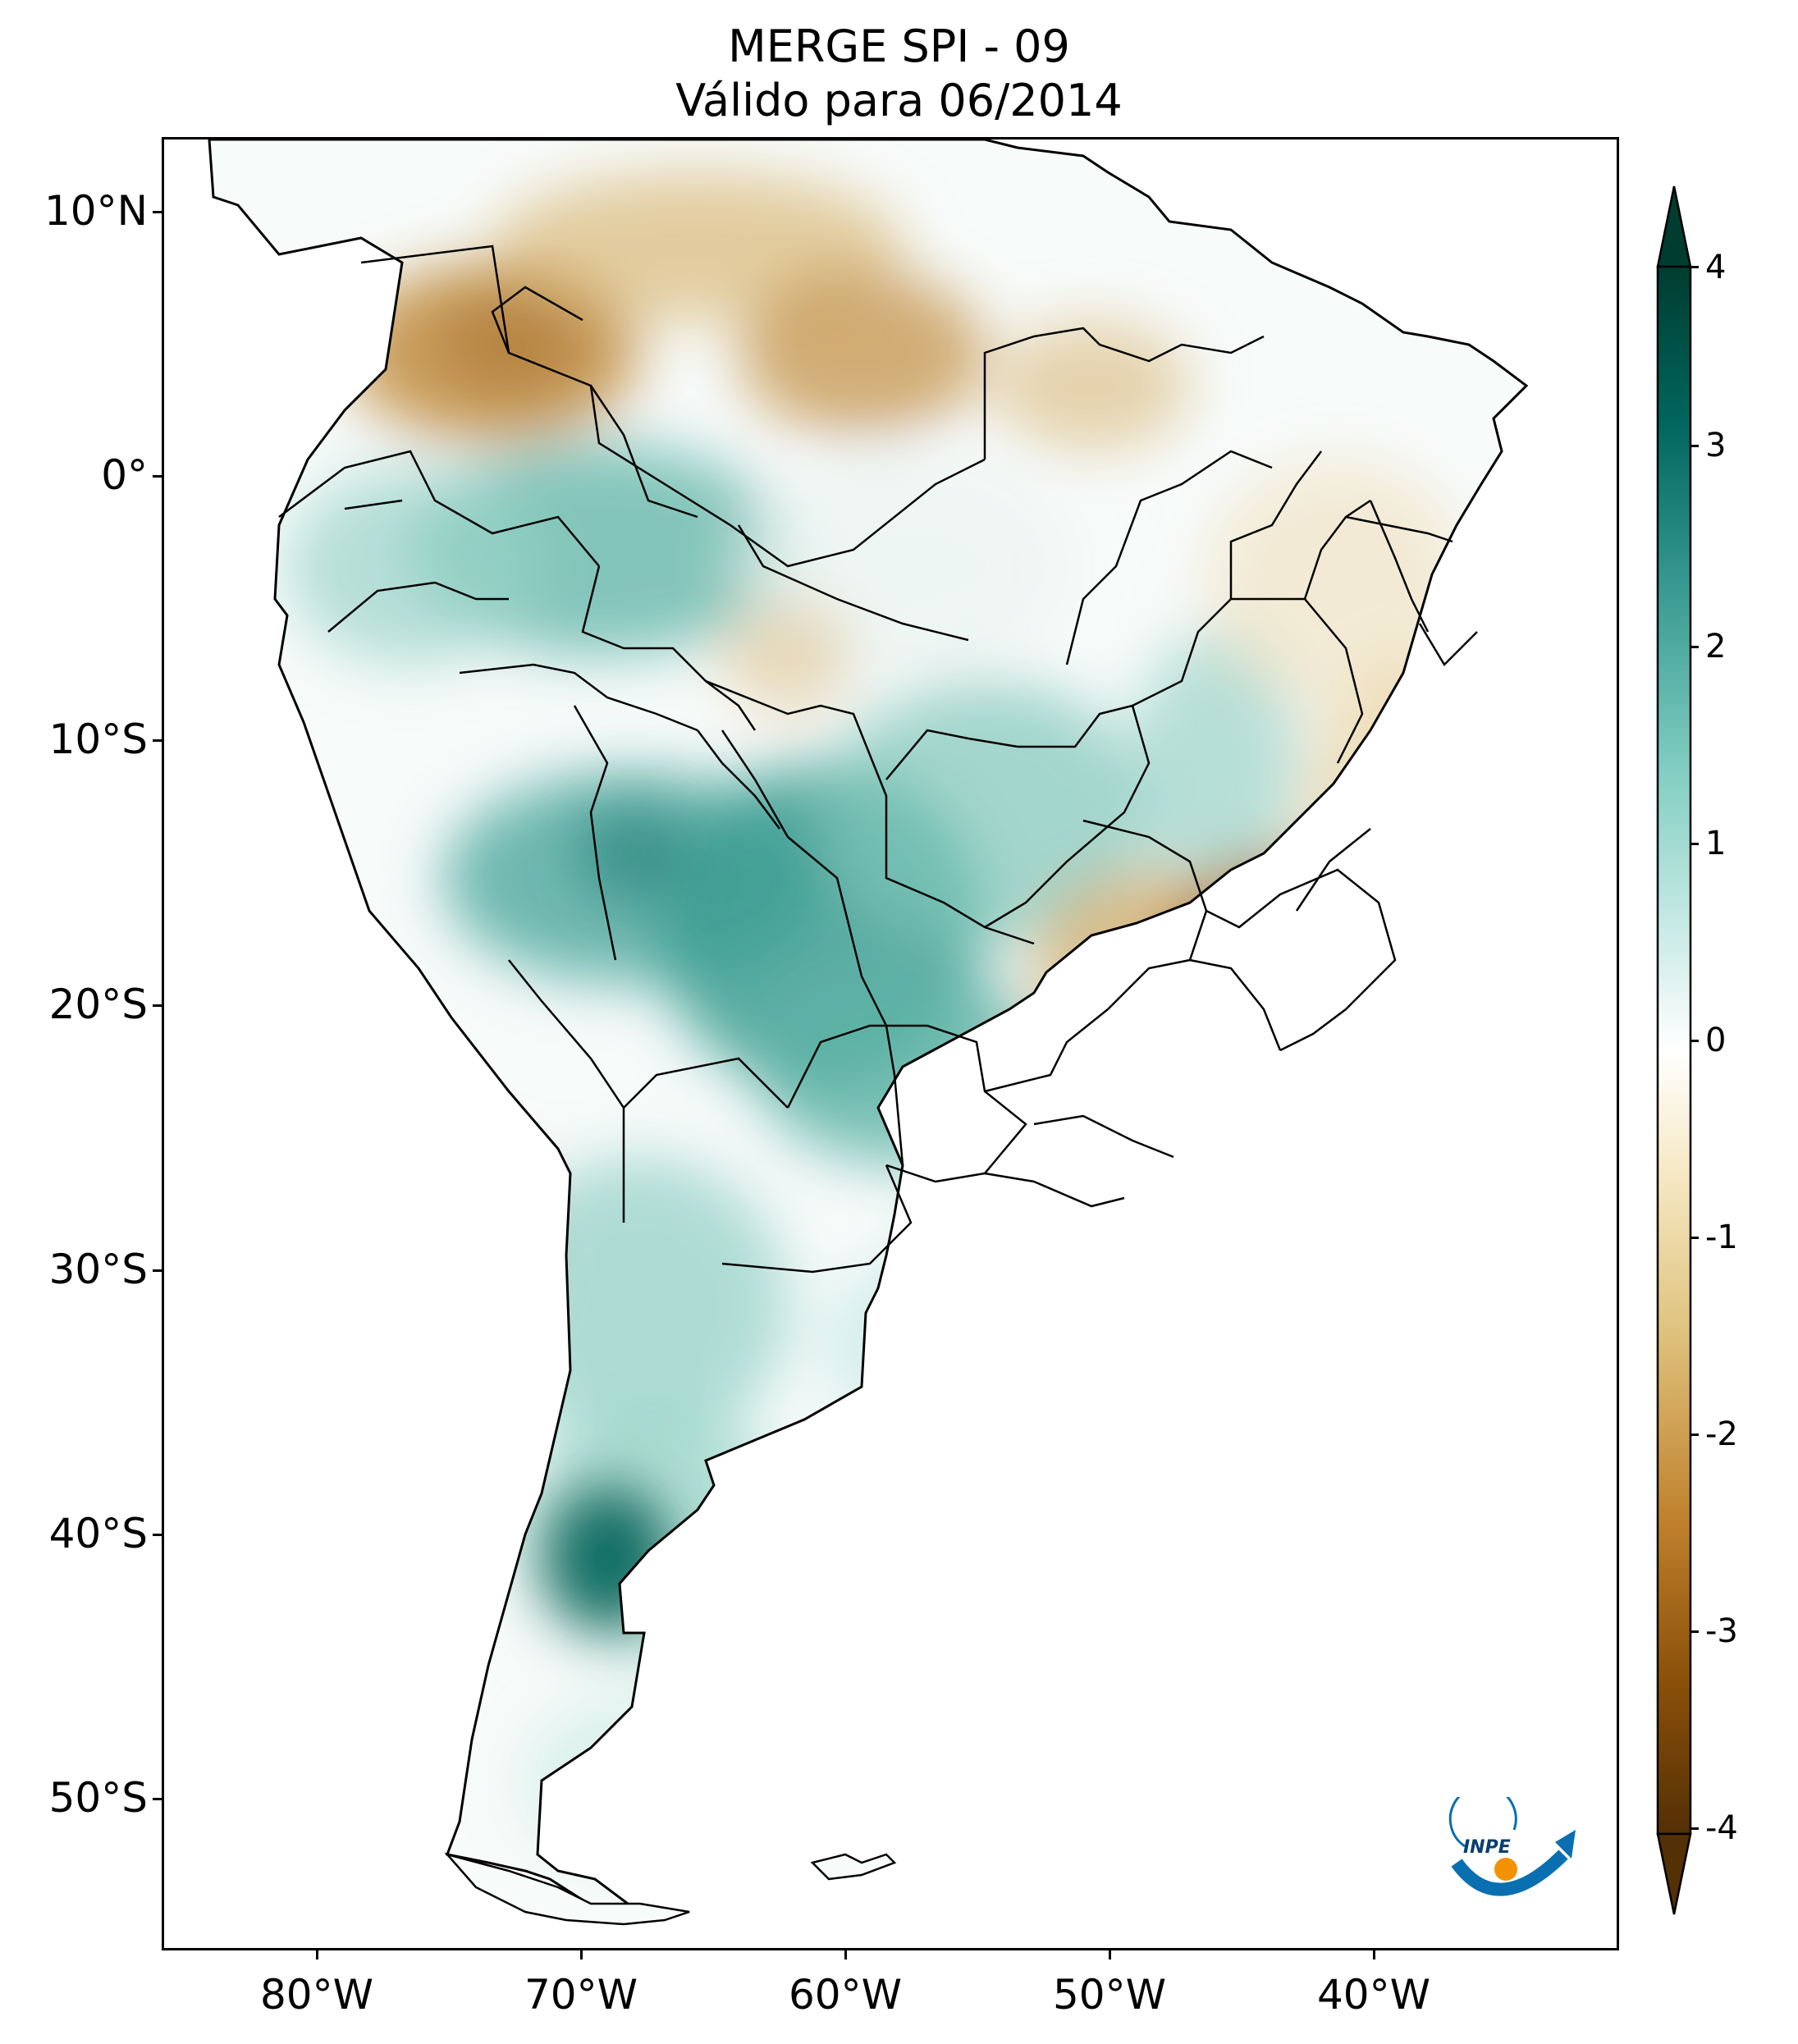  I want to click on colorbar-label: -3, so click(1721, 1631).